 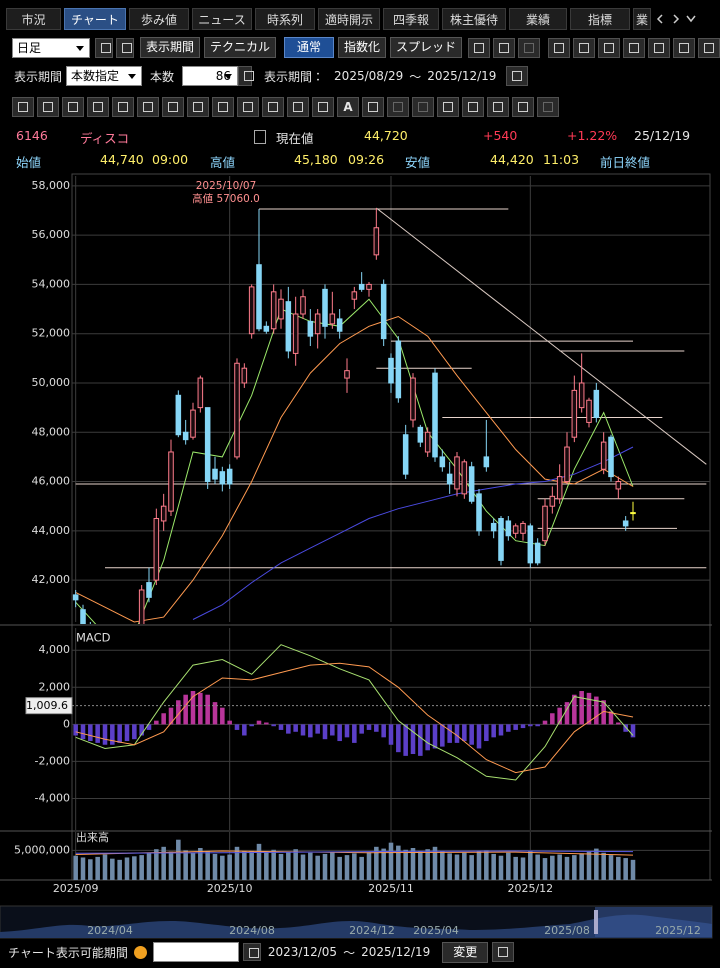 I want to click on y-tick-label: -2,000, so click(x=52, y=760).